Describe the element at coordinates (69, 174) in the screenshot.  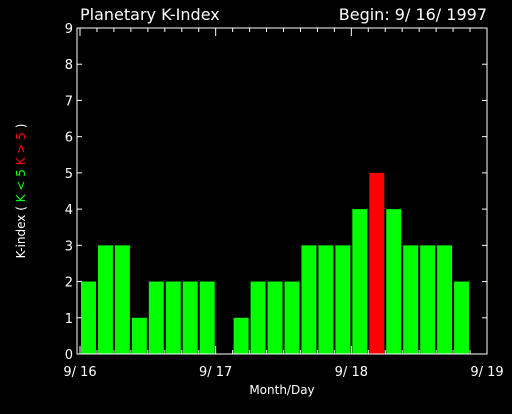
I see `y-tick-label: 5` at that location.